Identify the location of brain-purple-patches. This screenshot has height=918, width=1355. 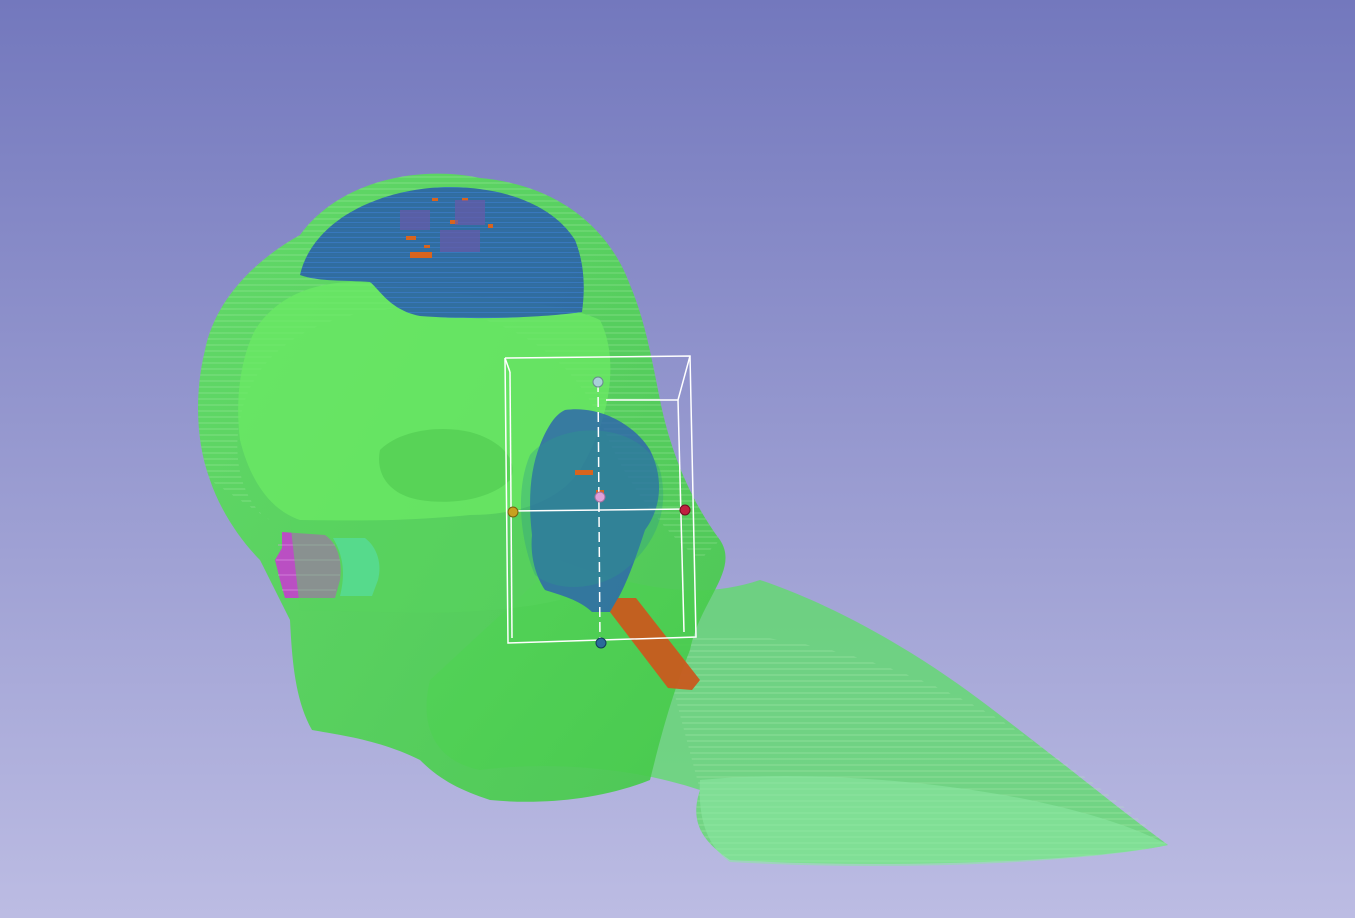
(442, 226).